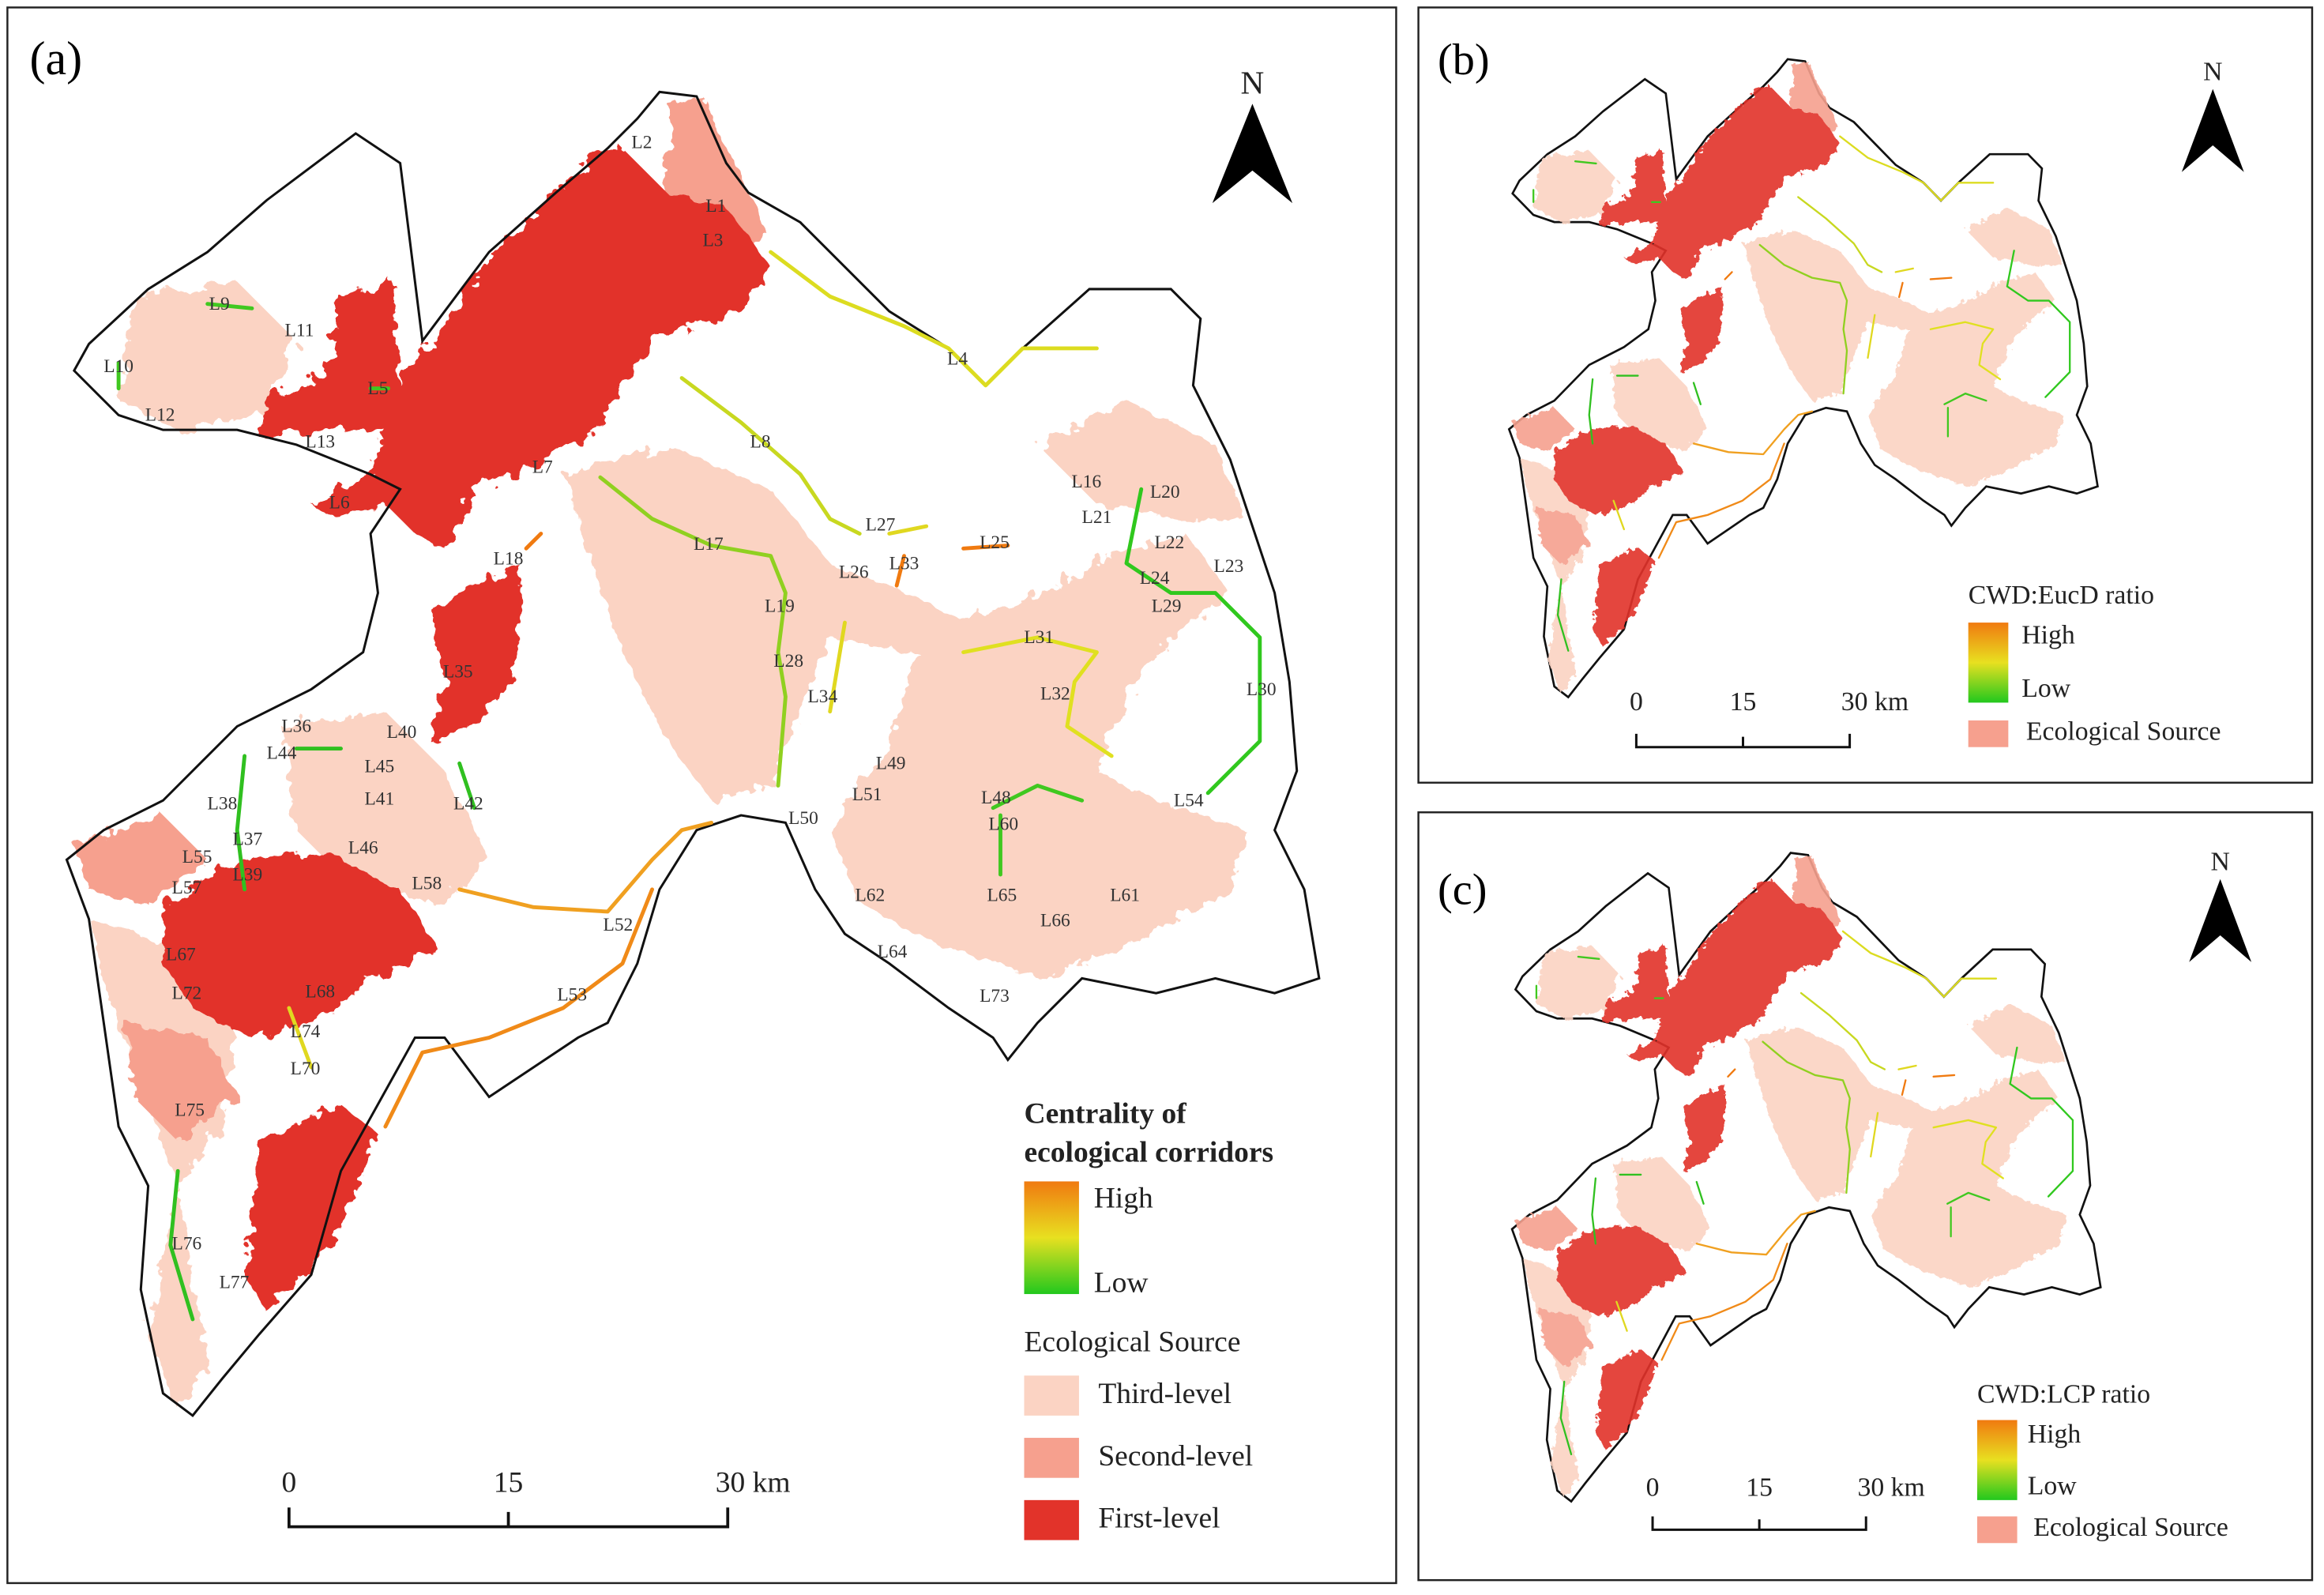 The width and height of the screenshot is (2324, 1595). What do you see at coordinates (339, 502) in the screenshot?
I see `corridor-label: L6` at bounding box center [339, 502].